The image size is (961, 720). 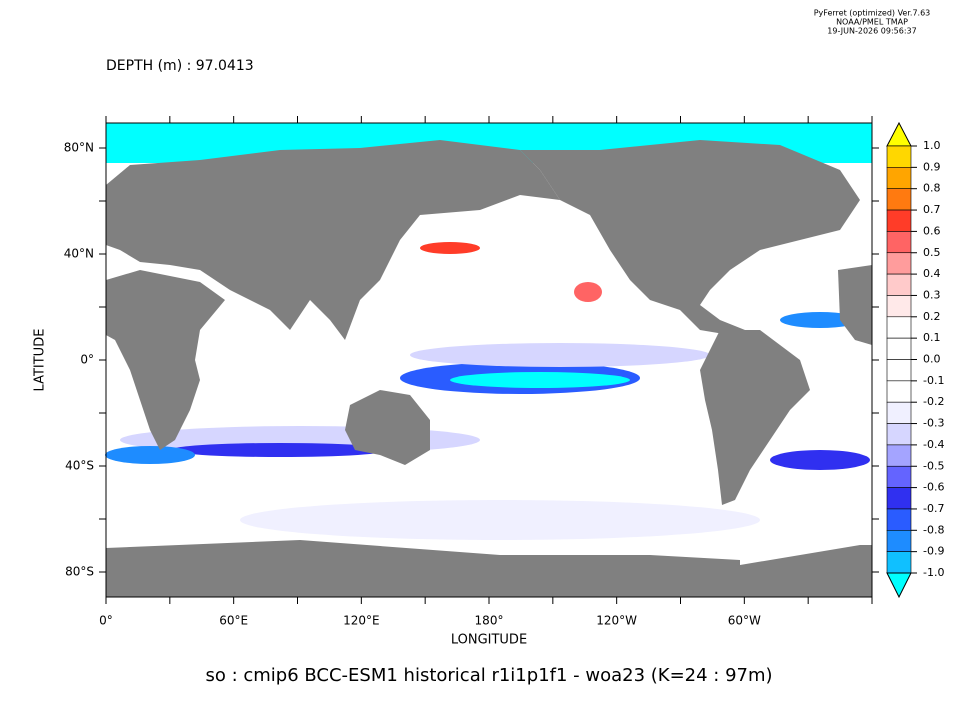 I want to click on y-tick-label: 0°, so click(x=87, y=360).